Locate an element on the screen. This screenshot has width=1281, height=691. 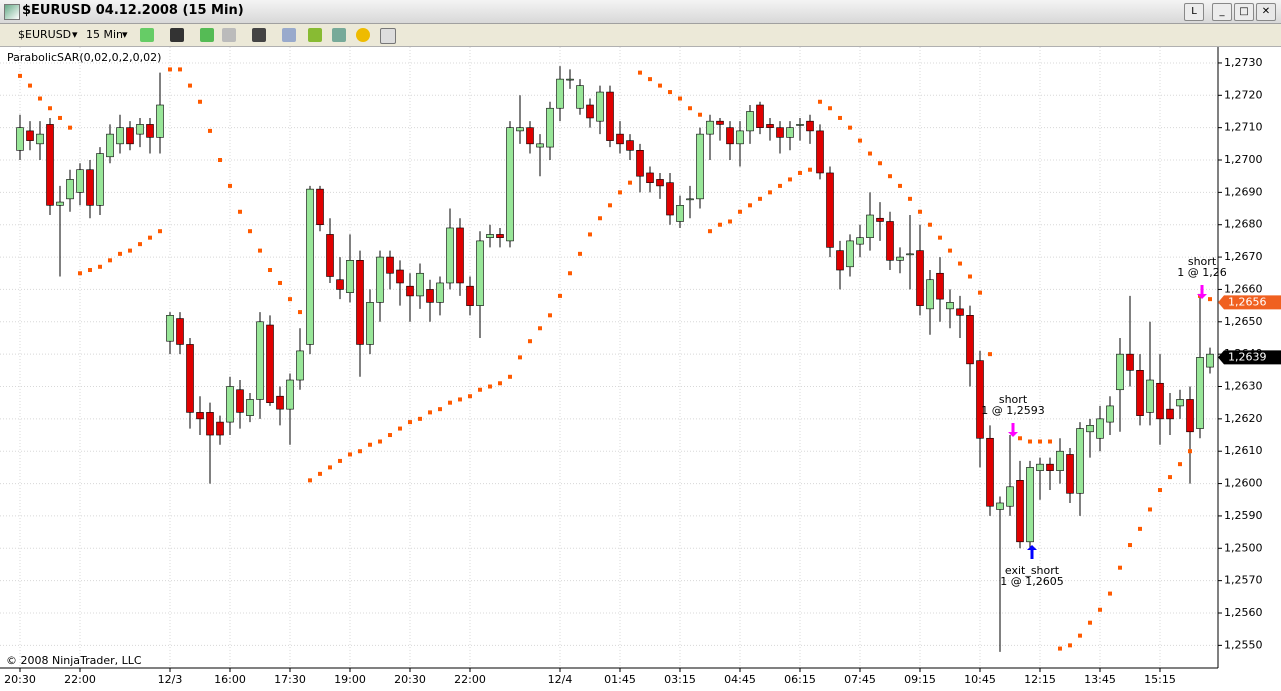
link-button: L is located at coordinates (1194, 12).